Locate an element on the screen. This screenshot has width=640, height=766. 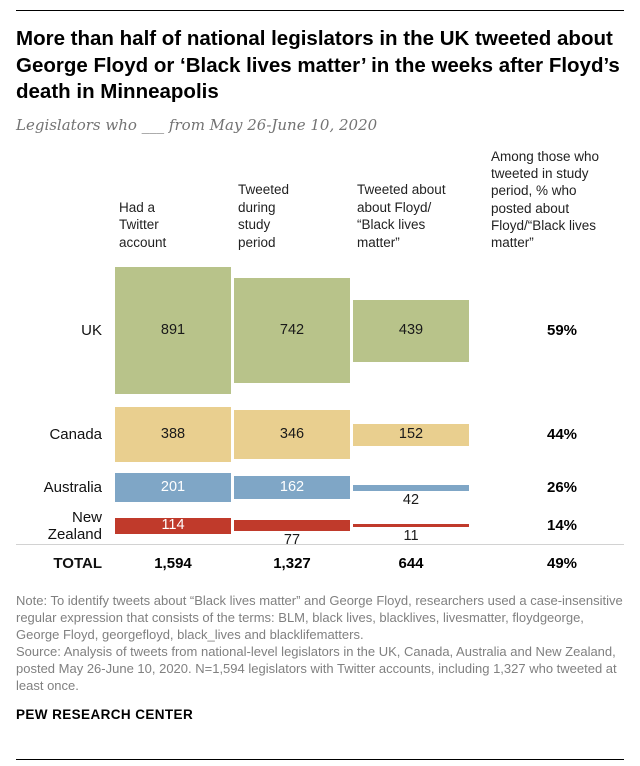
bar-canada-tweeted-floyd: 152 is located at coordinates (411, 434).